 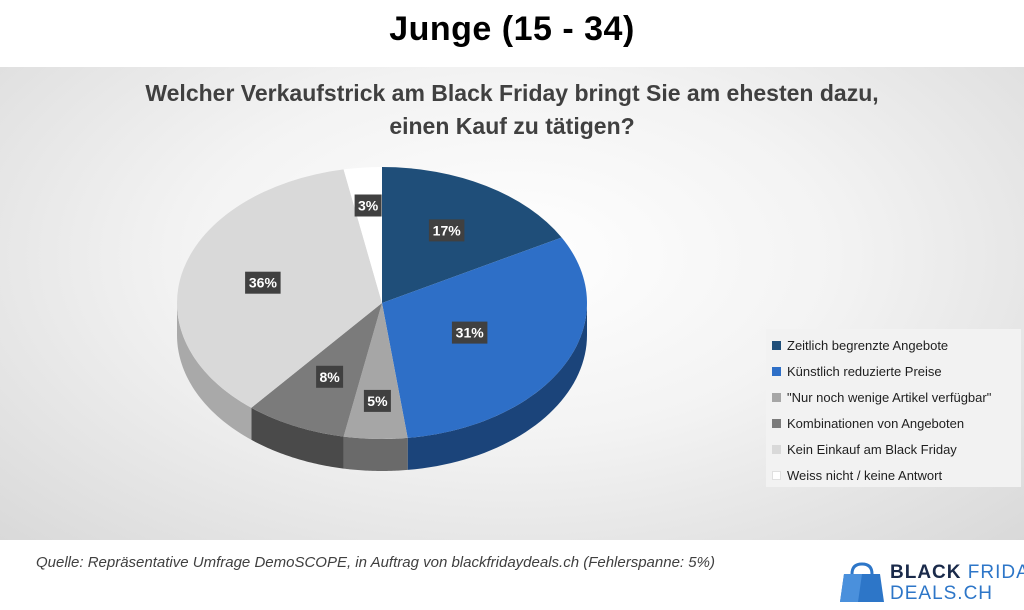 I want to click on data-label-kombinationen-von-angeboten: 8%, so click(x=330, y=376).